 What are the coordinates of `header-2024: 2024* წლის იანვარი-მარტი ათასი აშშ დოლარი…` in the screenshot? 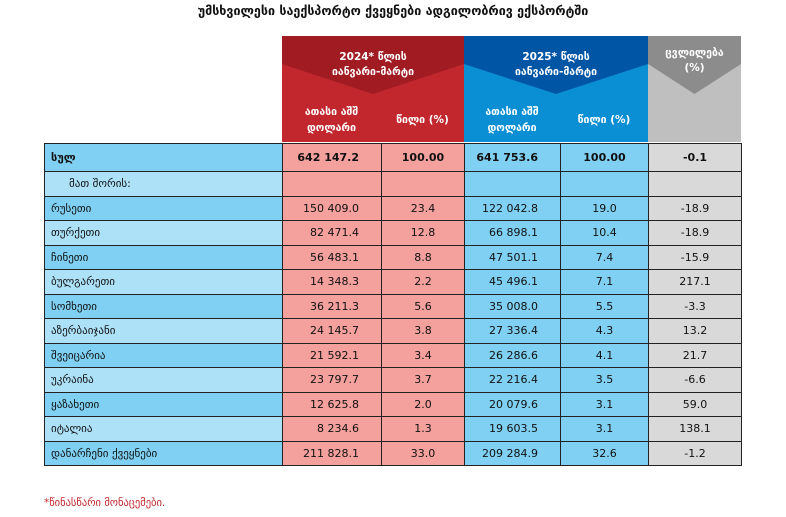 It's located at (373, 89).